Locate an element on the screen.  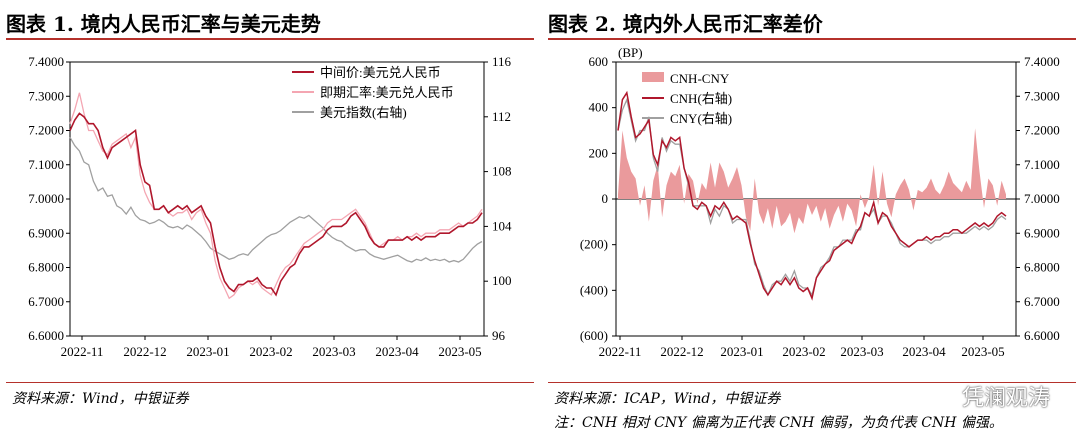
right-yl-tick-label-6: 600 is located at coordinates (599, 61).